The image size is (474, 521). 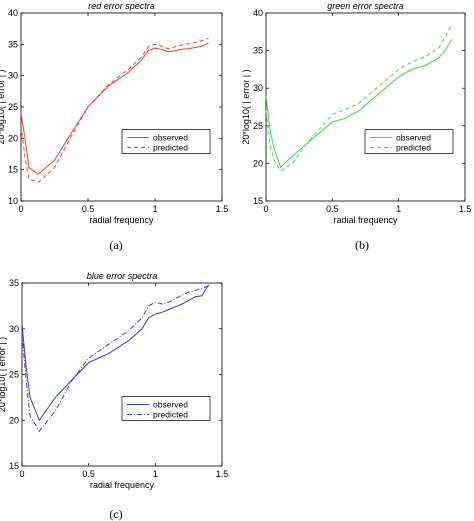 I want to click on panel-caption: (a), so click(x=115, y=245).